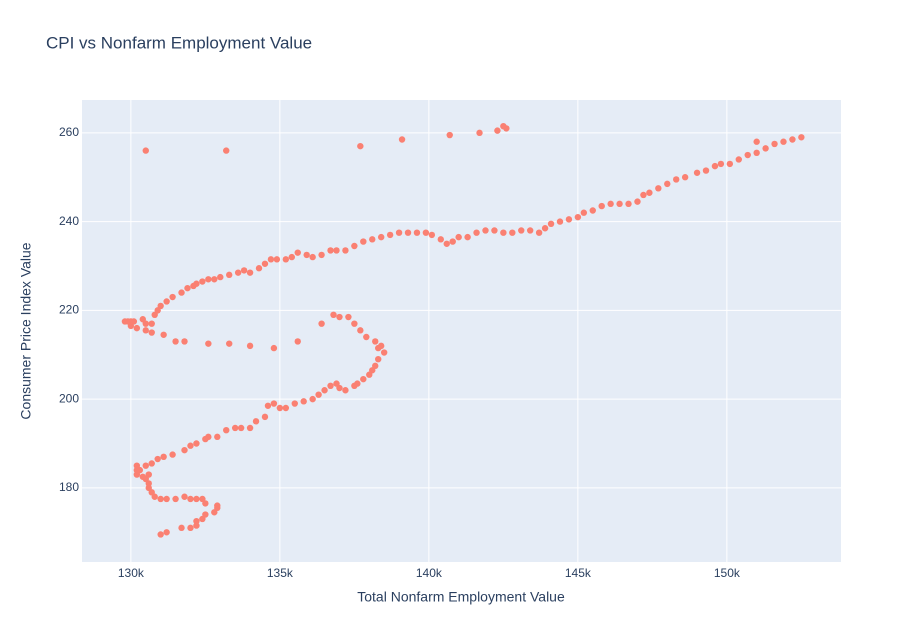 The height and width of the screenshot is (643, 922). What do you see at coordinates (69, 221) in the screenshot?
I see `y-tick-label: 240` at bounding box center [69, 221].